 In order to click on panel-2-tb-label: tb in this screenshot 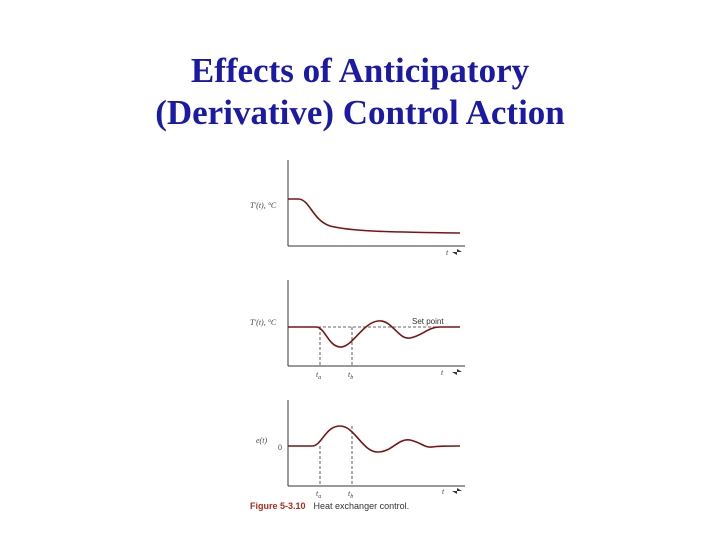, I will do `click(350, 375)`.